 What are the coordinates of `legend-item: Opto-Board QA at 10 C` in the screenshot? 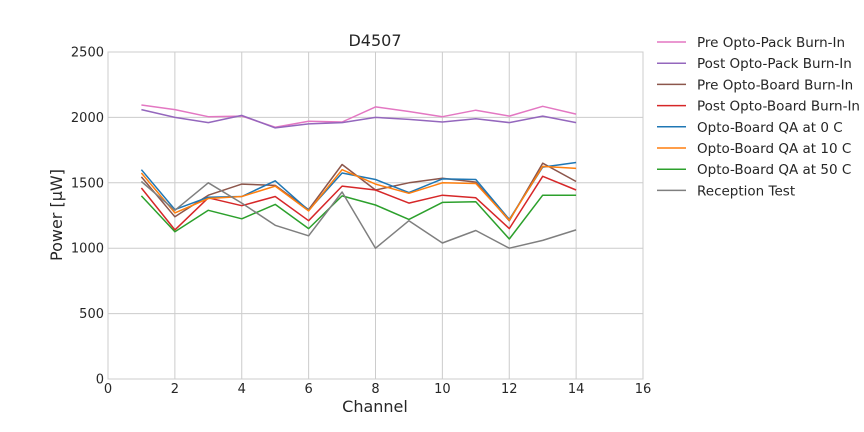 It's located at (754, 149).